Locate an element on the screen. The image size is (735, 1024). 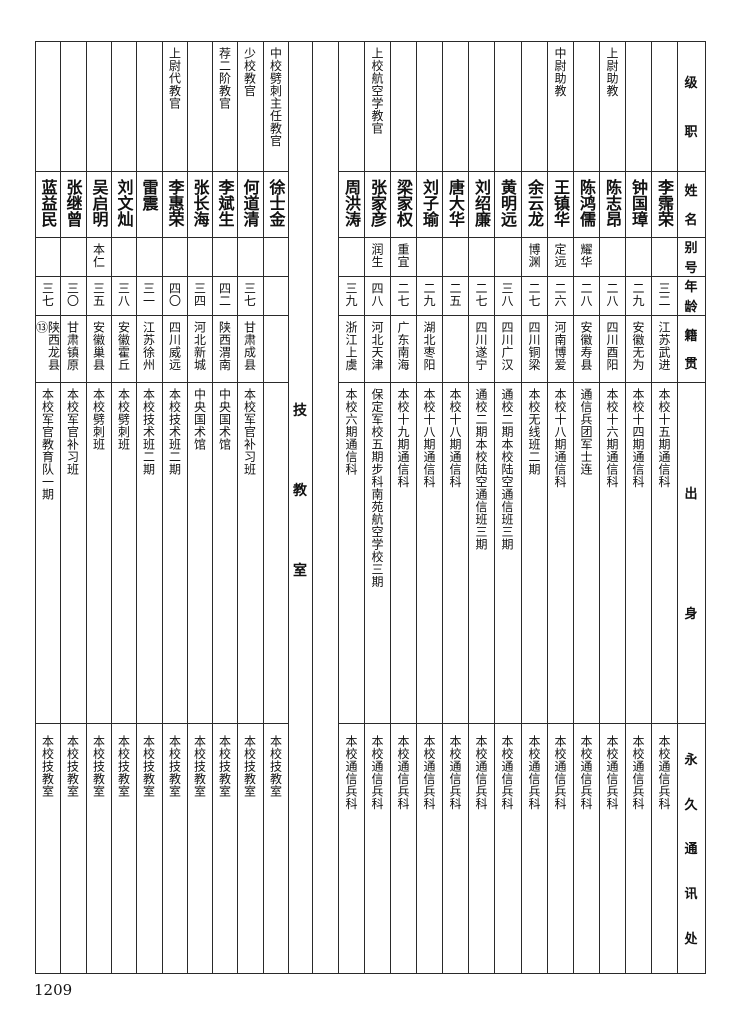
person-origin: 河北新城 is located at coordinates (199, 346).